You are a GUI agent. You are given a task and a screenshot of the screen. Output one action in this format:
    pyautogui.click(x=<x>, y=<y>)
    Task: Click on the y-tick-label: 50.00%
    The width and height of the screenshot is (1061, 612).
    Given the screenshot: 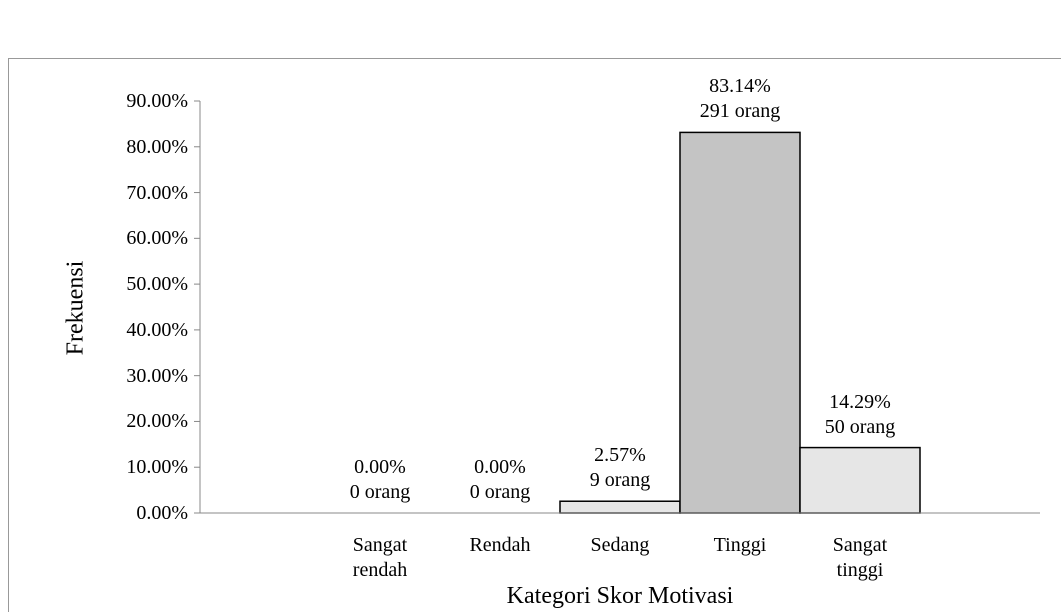 What is the action you would take?
    pyautogui.click(x=157, y=284)
    